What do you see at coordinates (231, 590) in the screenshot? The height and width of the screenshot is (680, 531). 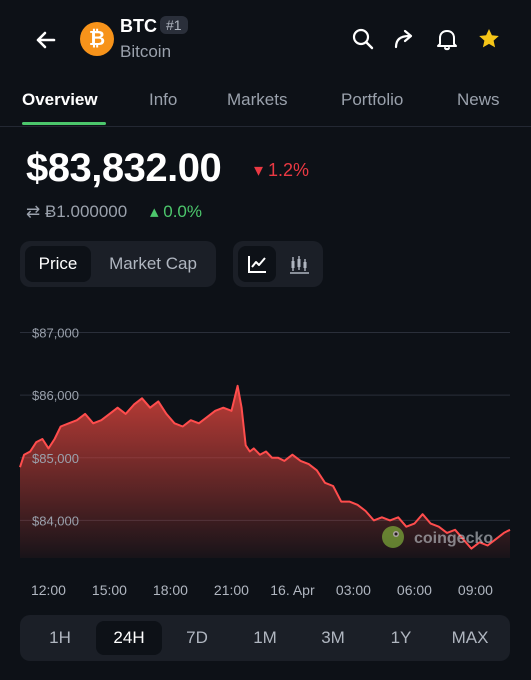 I see `x-tick-label: 21:00` at bounding box center [231, 590].